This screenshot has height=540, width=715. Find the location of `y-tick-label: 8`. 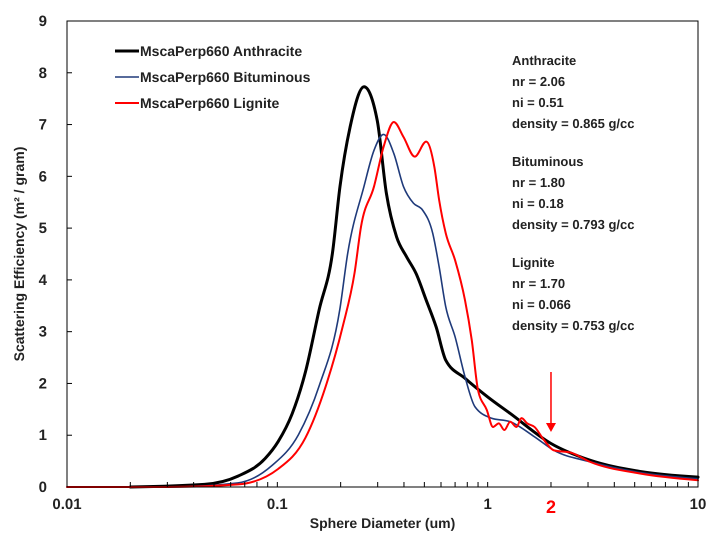

y-tick-label: 8 is located at coordinates (42, 73).